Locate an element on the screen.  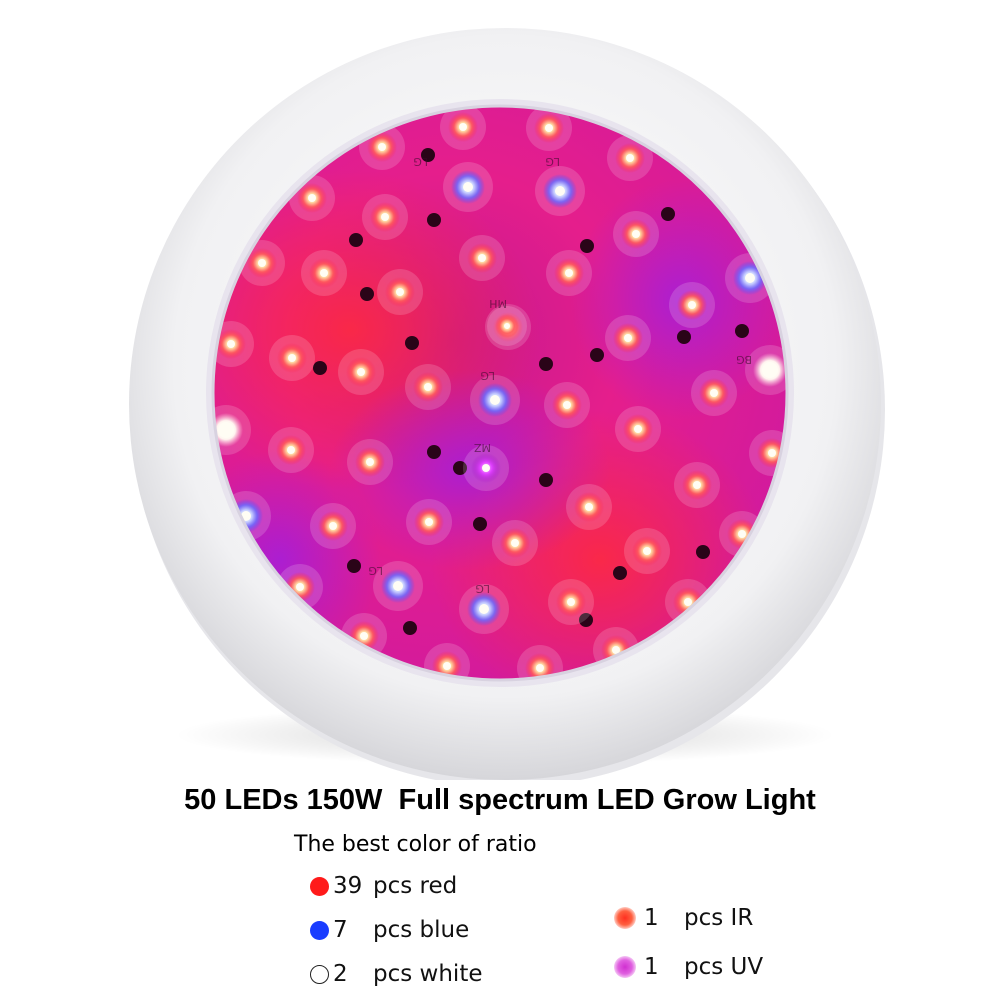
legend-label: pcs blue is located at coordinates (421, 930).